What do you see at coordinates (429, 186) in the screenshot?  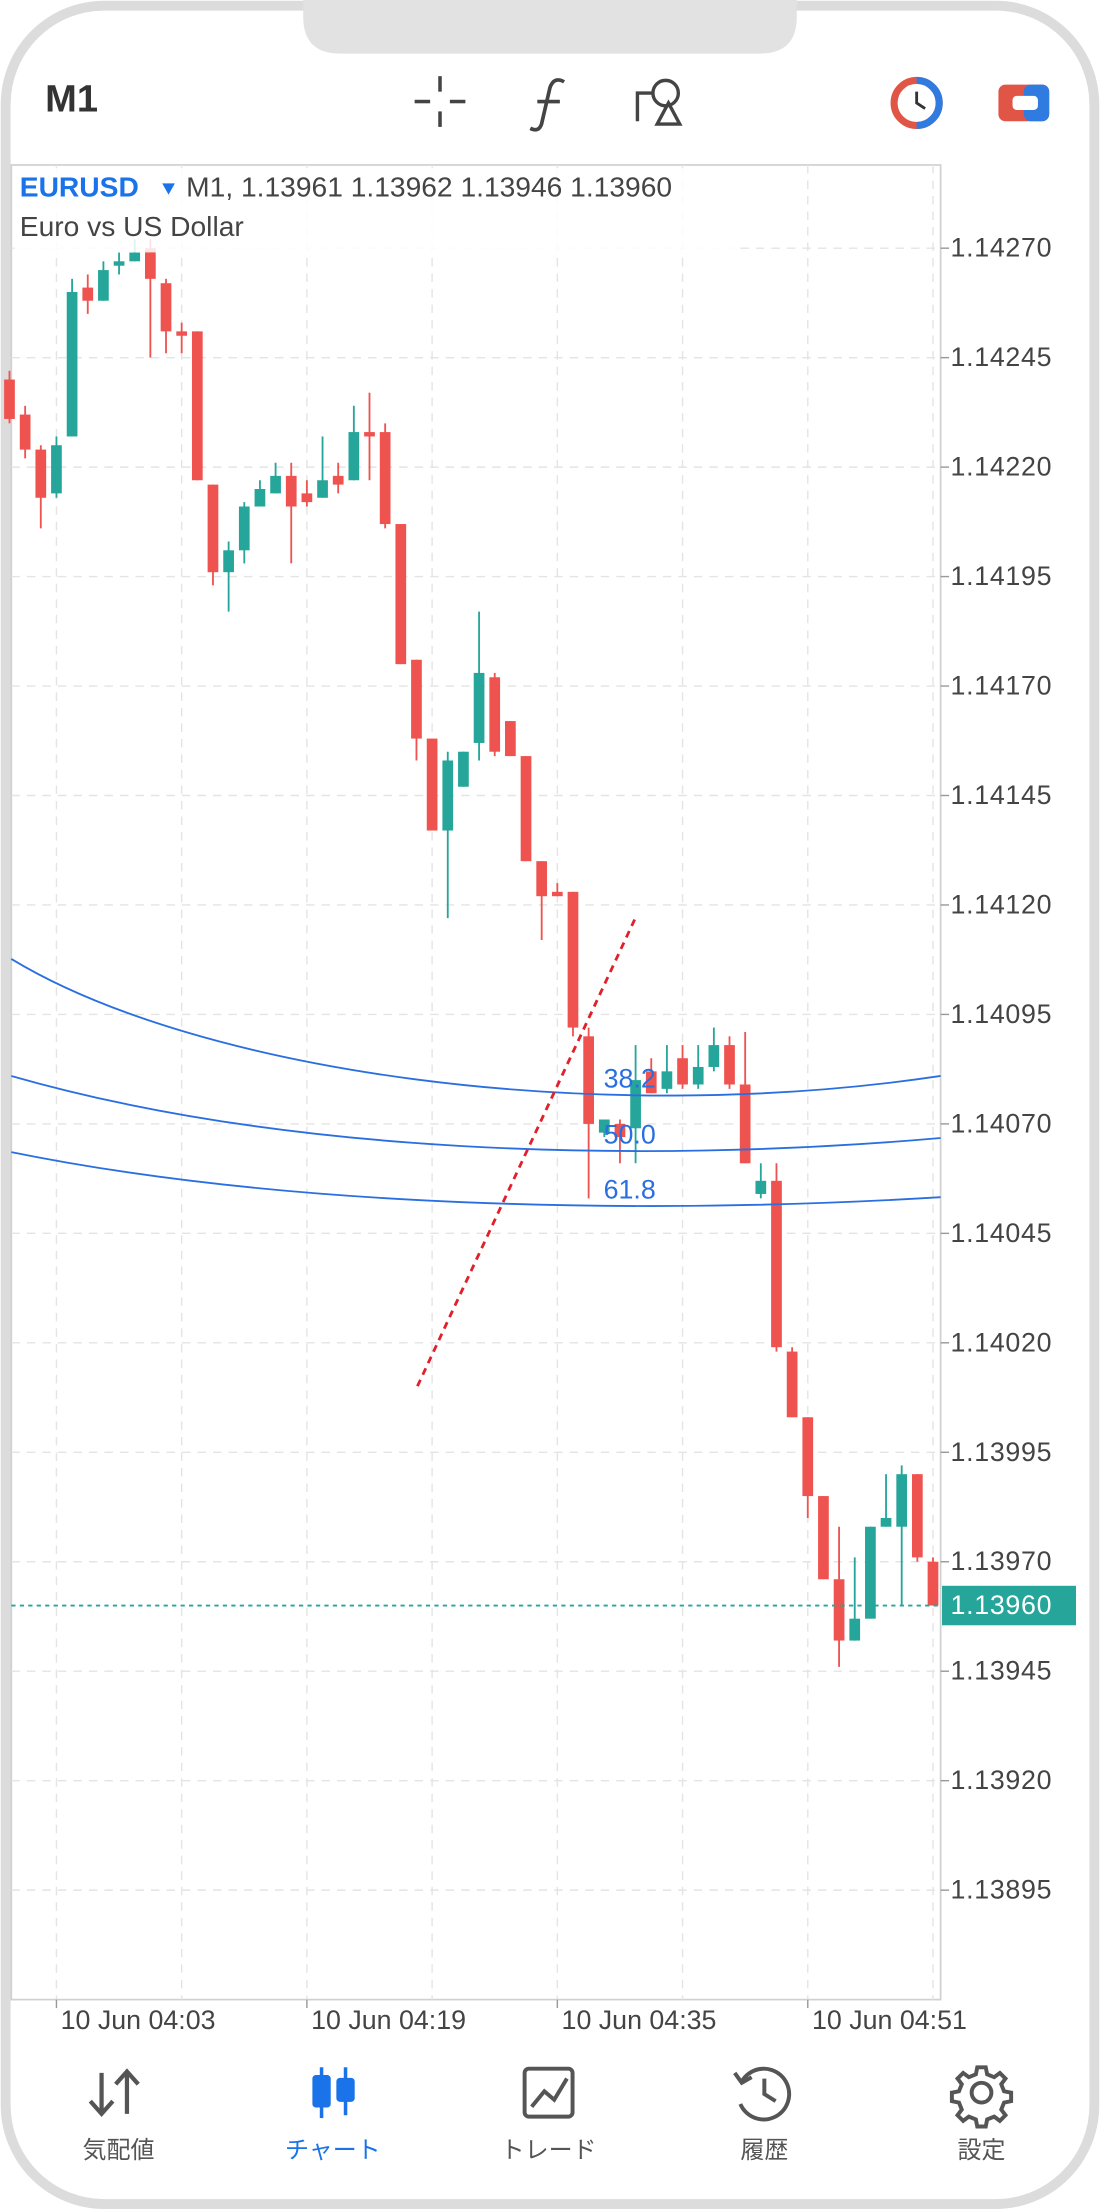 I see `ohlc-info: M1, 1.13961 1.13962 1.13946 1.13960` at bounding box center [429, 186].